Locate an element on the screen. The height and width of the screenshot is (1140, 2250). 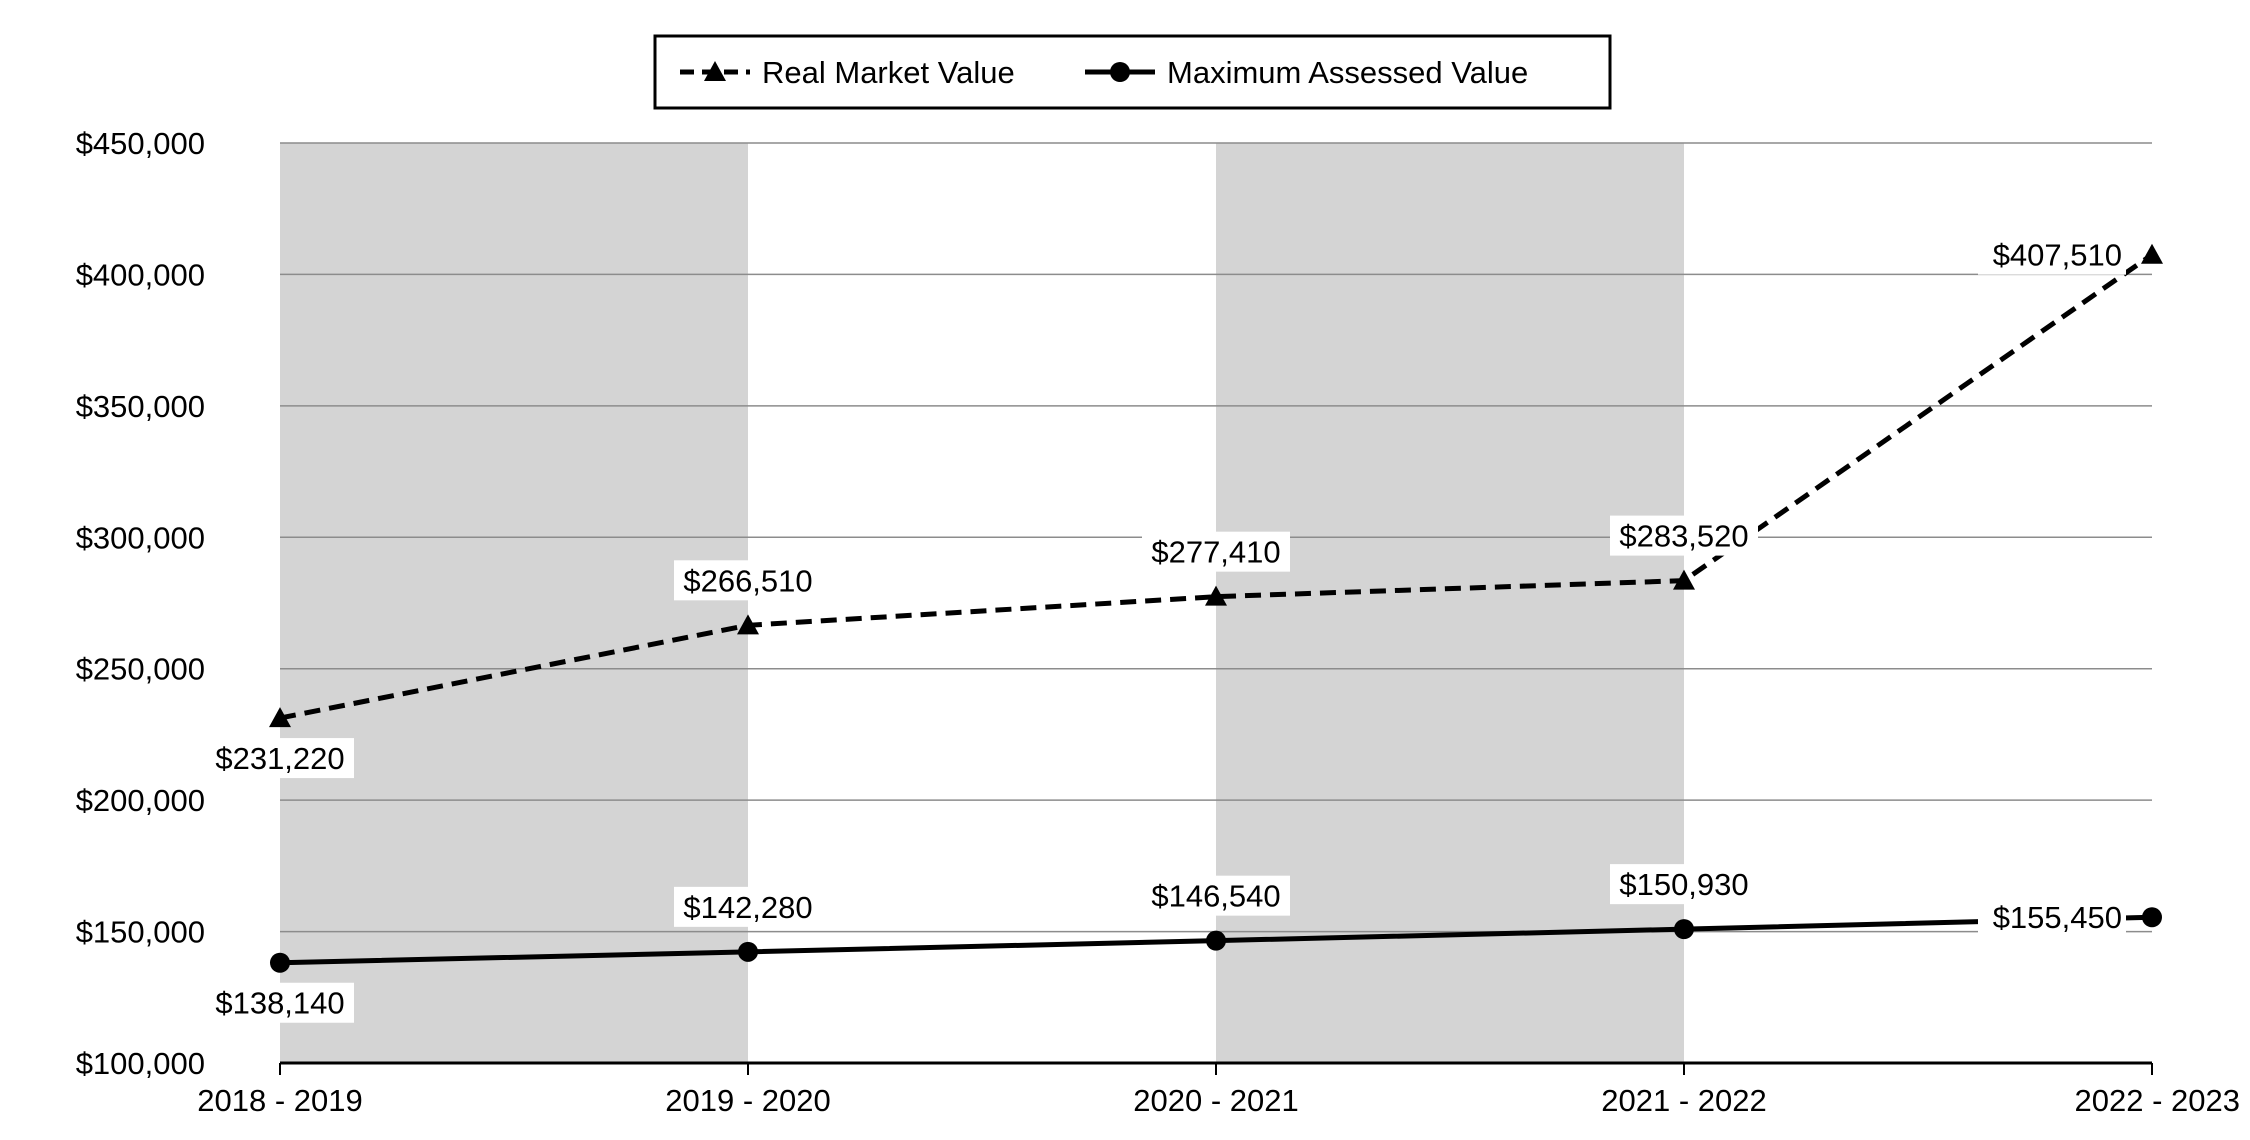
legend-triangle-icon is located at coordinates (715, 71).